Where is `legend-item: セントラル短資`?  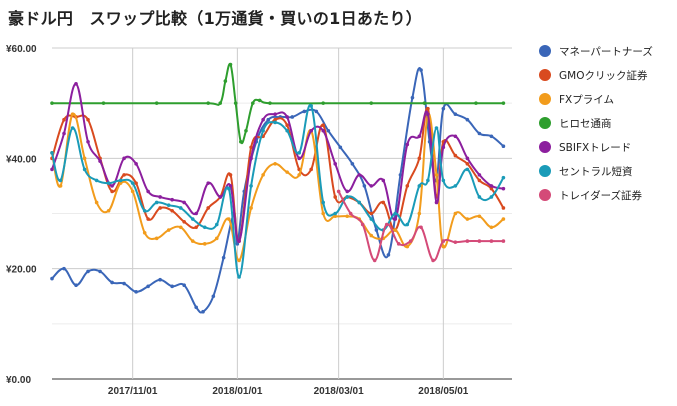 legend-item: セントラル短資 is located at coordinates (596, 171).